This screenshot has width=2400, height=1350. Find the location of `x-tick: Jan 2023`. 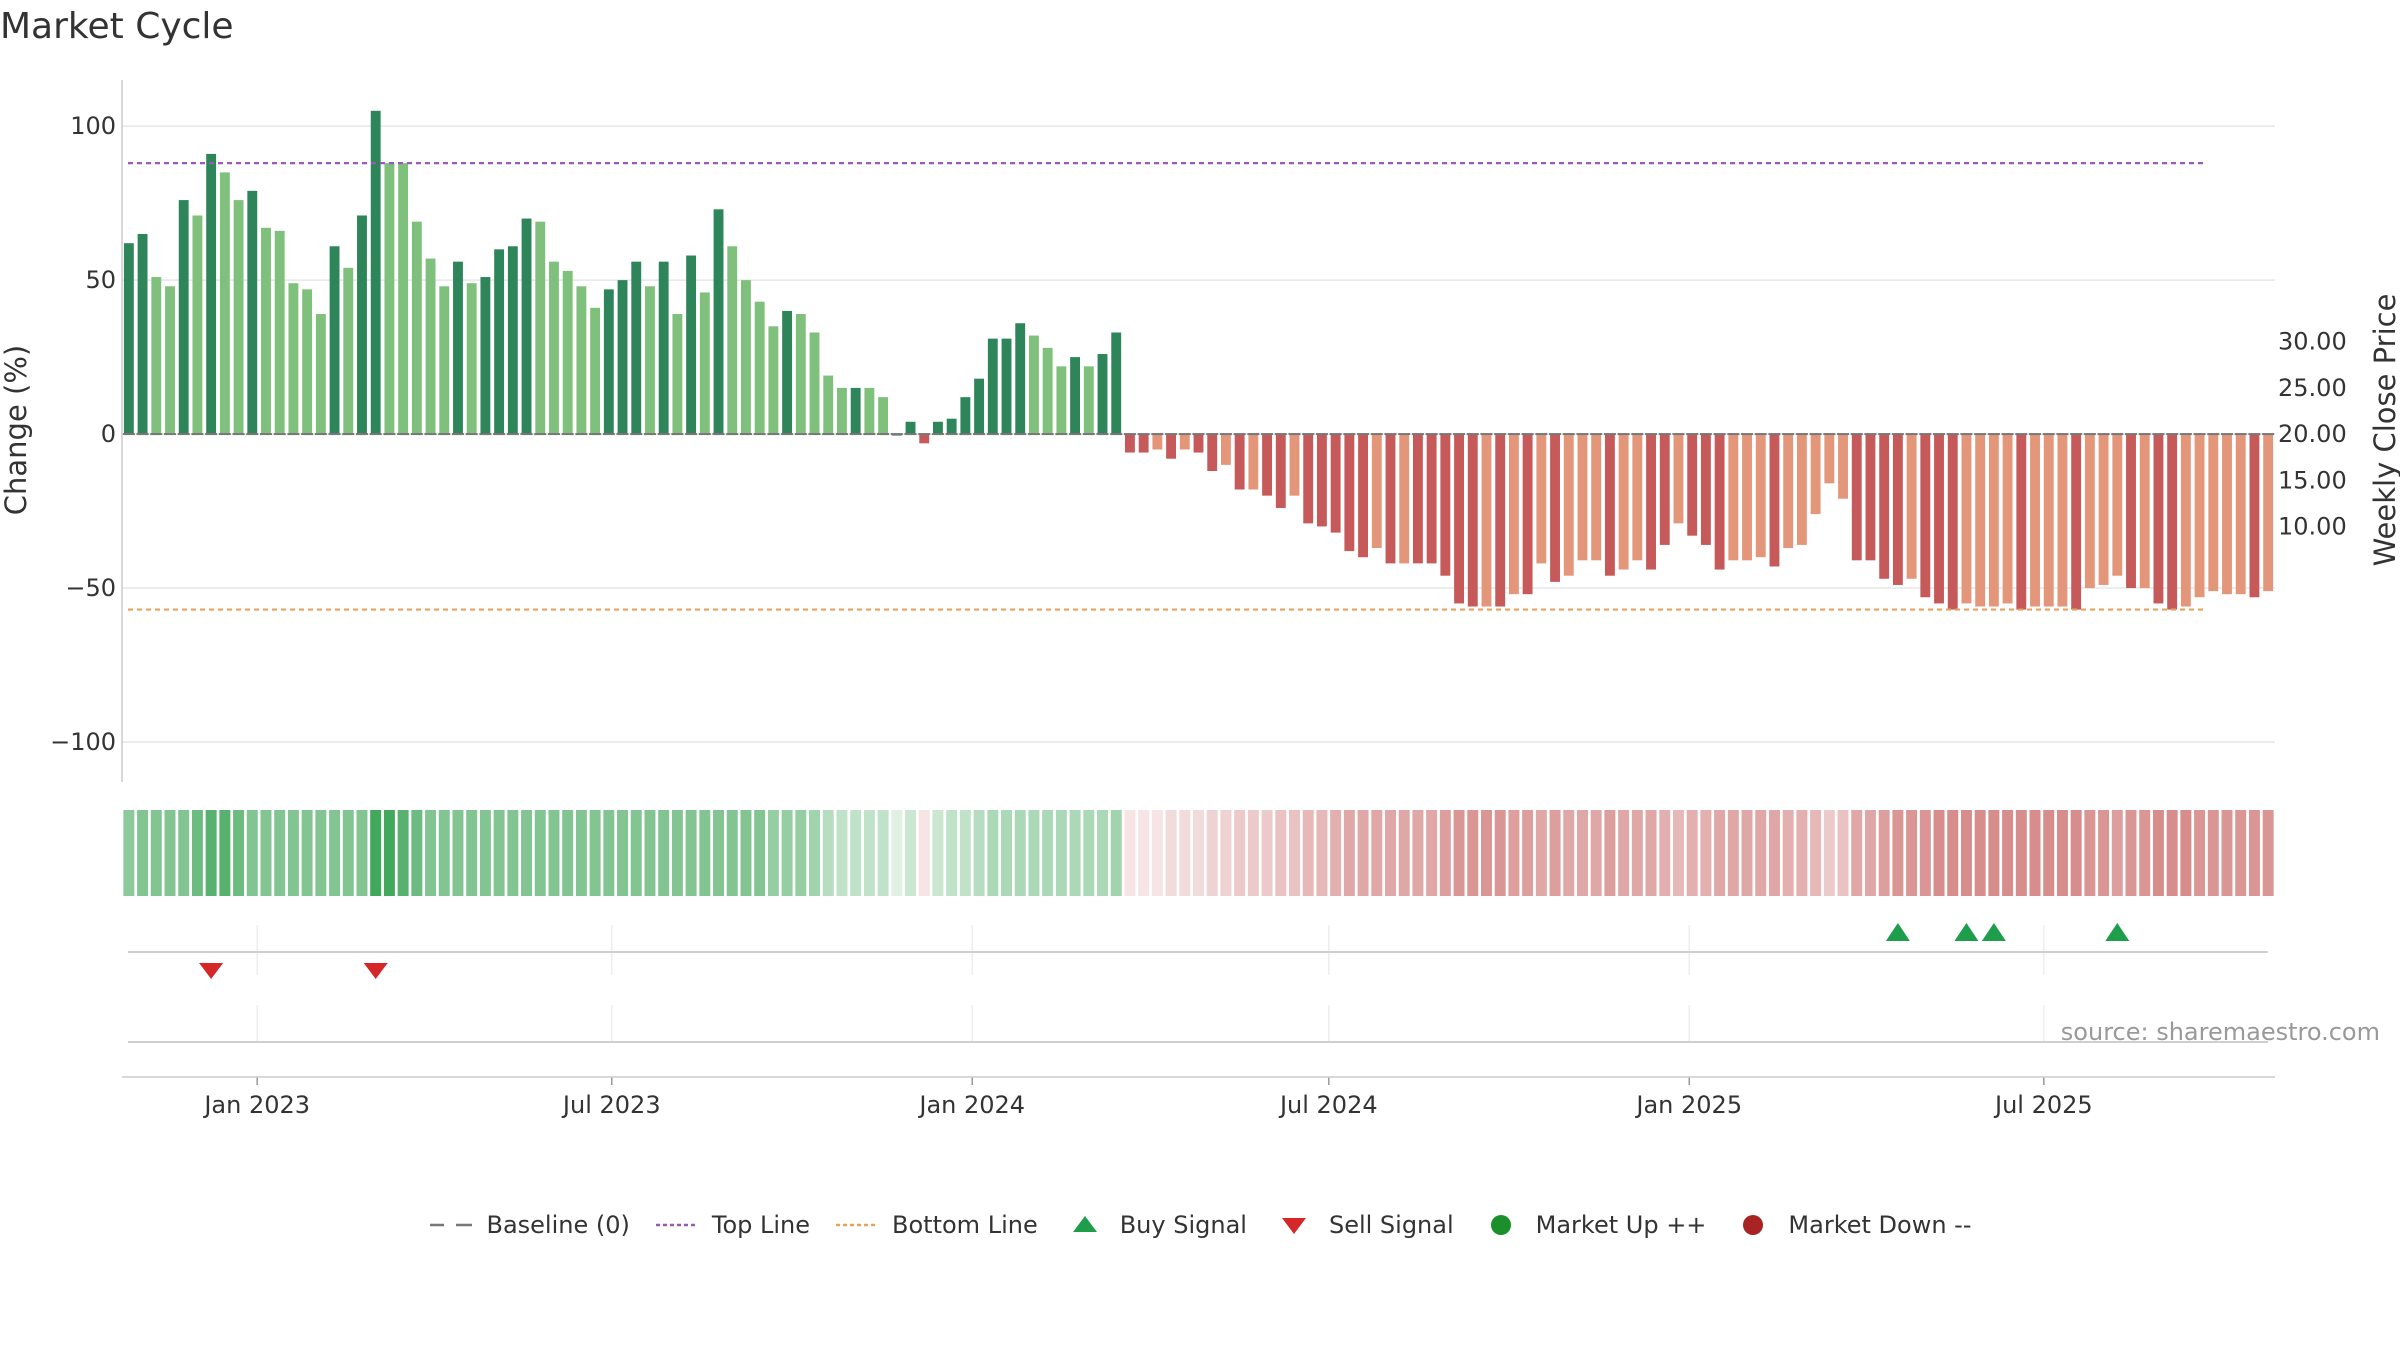

x-tick: Jan 2023 is located at coordinates (256, 1105).